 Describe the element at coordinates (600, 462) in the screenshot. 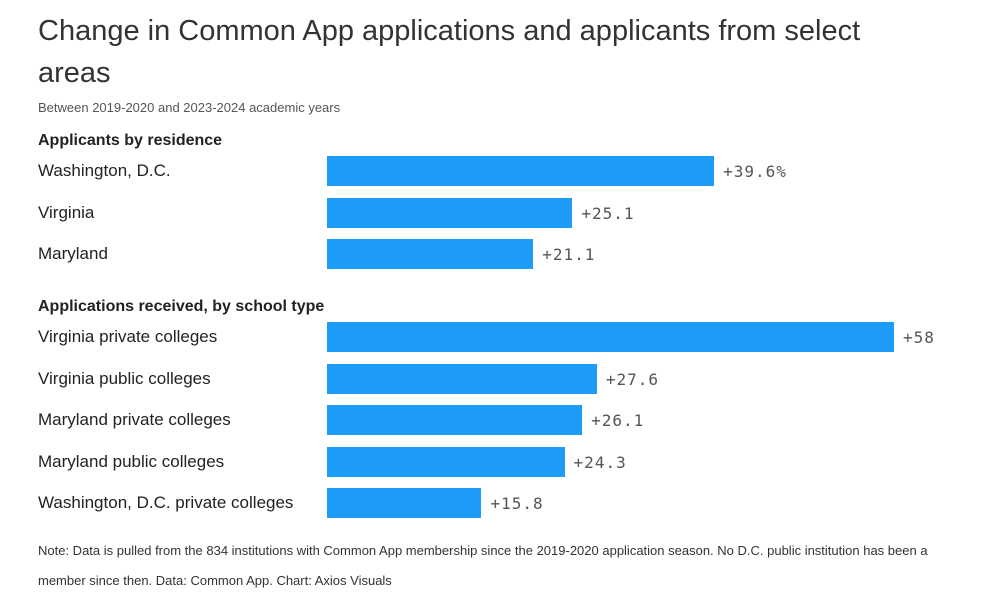

I see `bar-value-label: +24.3` at that location.